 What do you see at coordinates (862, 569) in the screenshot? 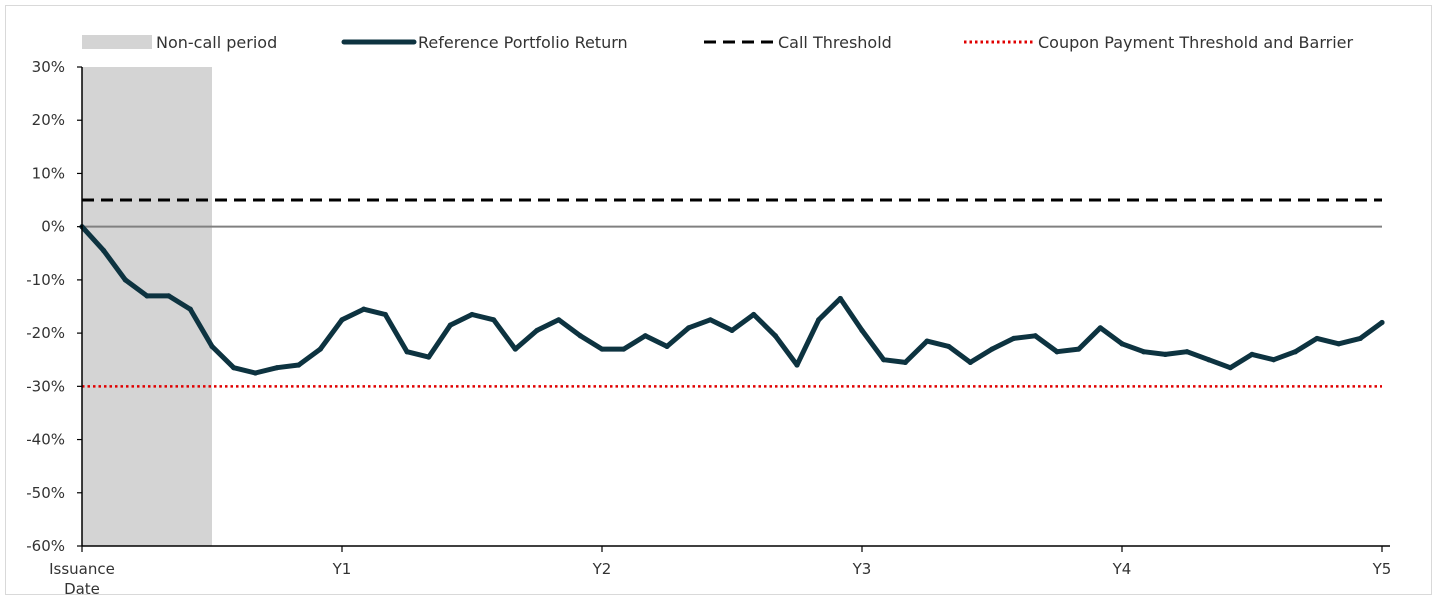
I see `x-tick-label: Y3` at bounding box center [862, 569].